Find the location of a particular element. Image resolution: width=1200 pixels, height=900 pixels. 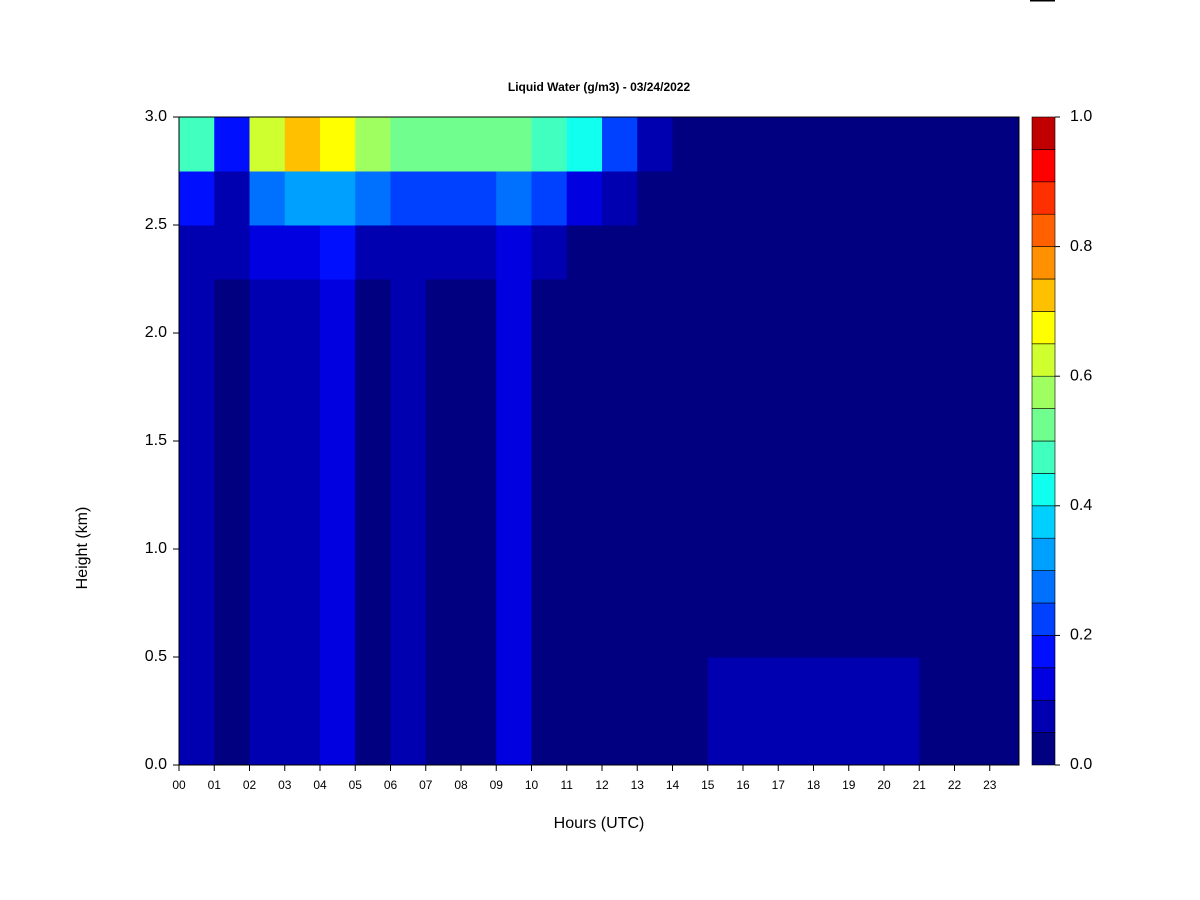

y-tick-label: 2.5 is located at coordinates (156, 224).